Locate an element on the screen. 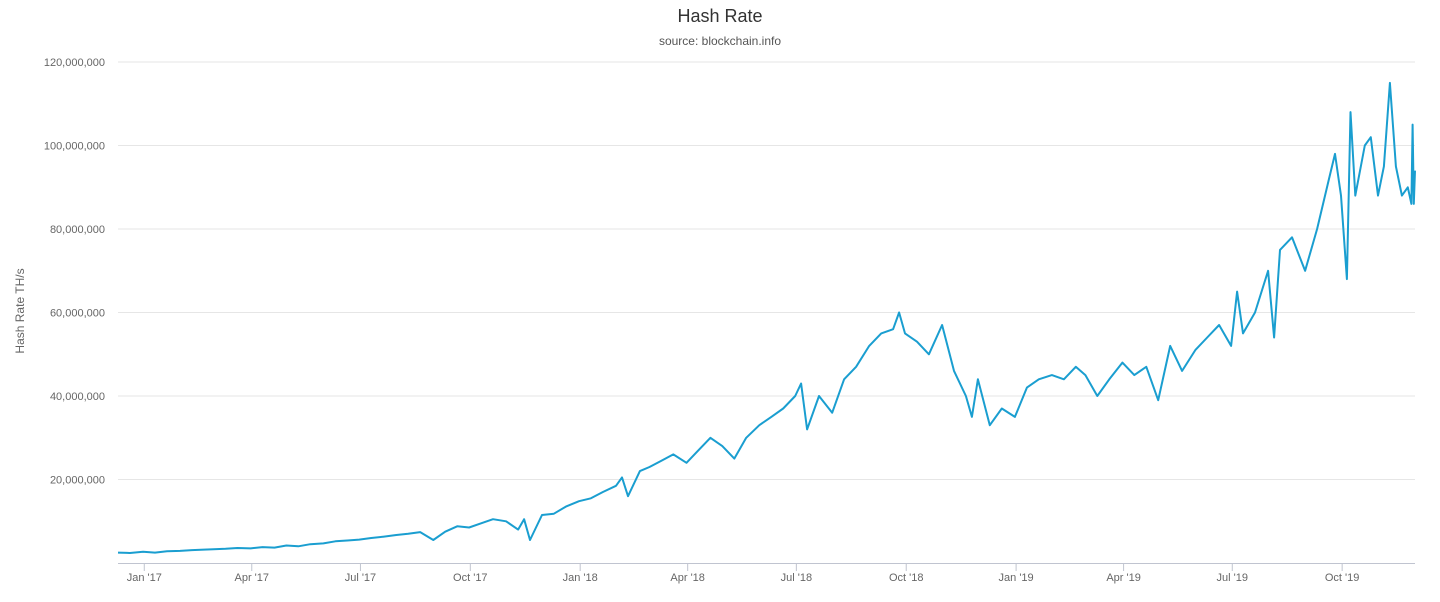 The image size is (1440, 602). y-tick-label: 40,000,000 is located at coordinates (77, 397).